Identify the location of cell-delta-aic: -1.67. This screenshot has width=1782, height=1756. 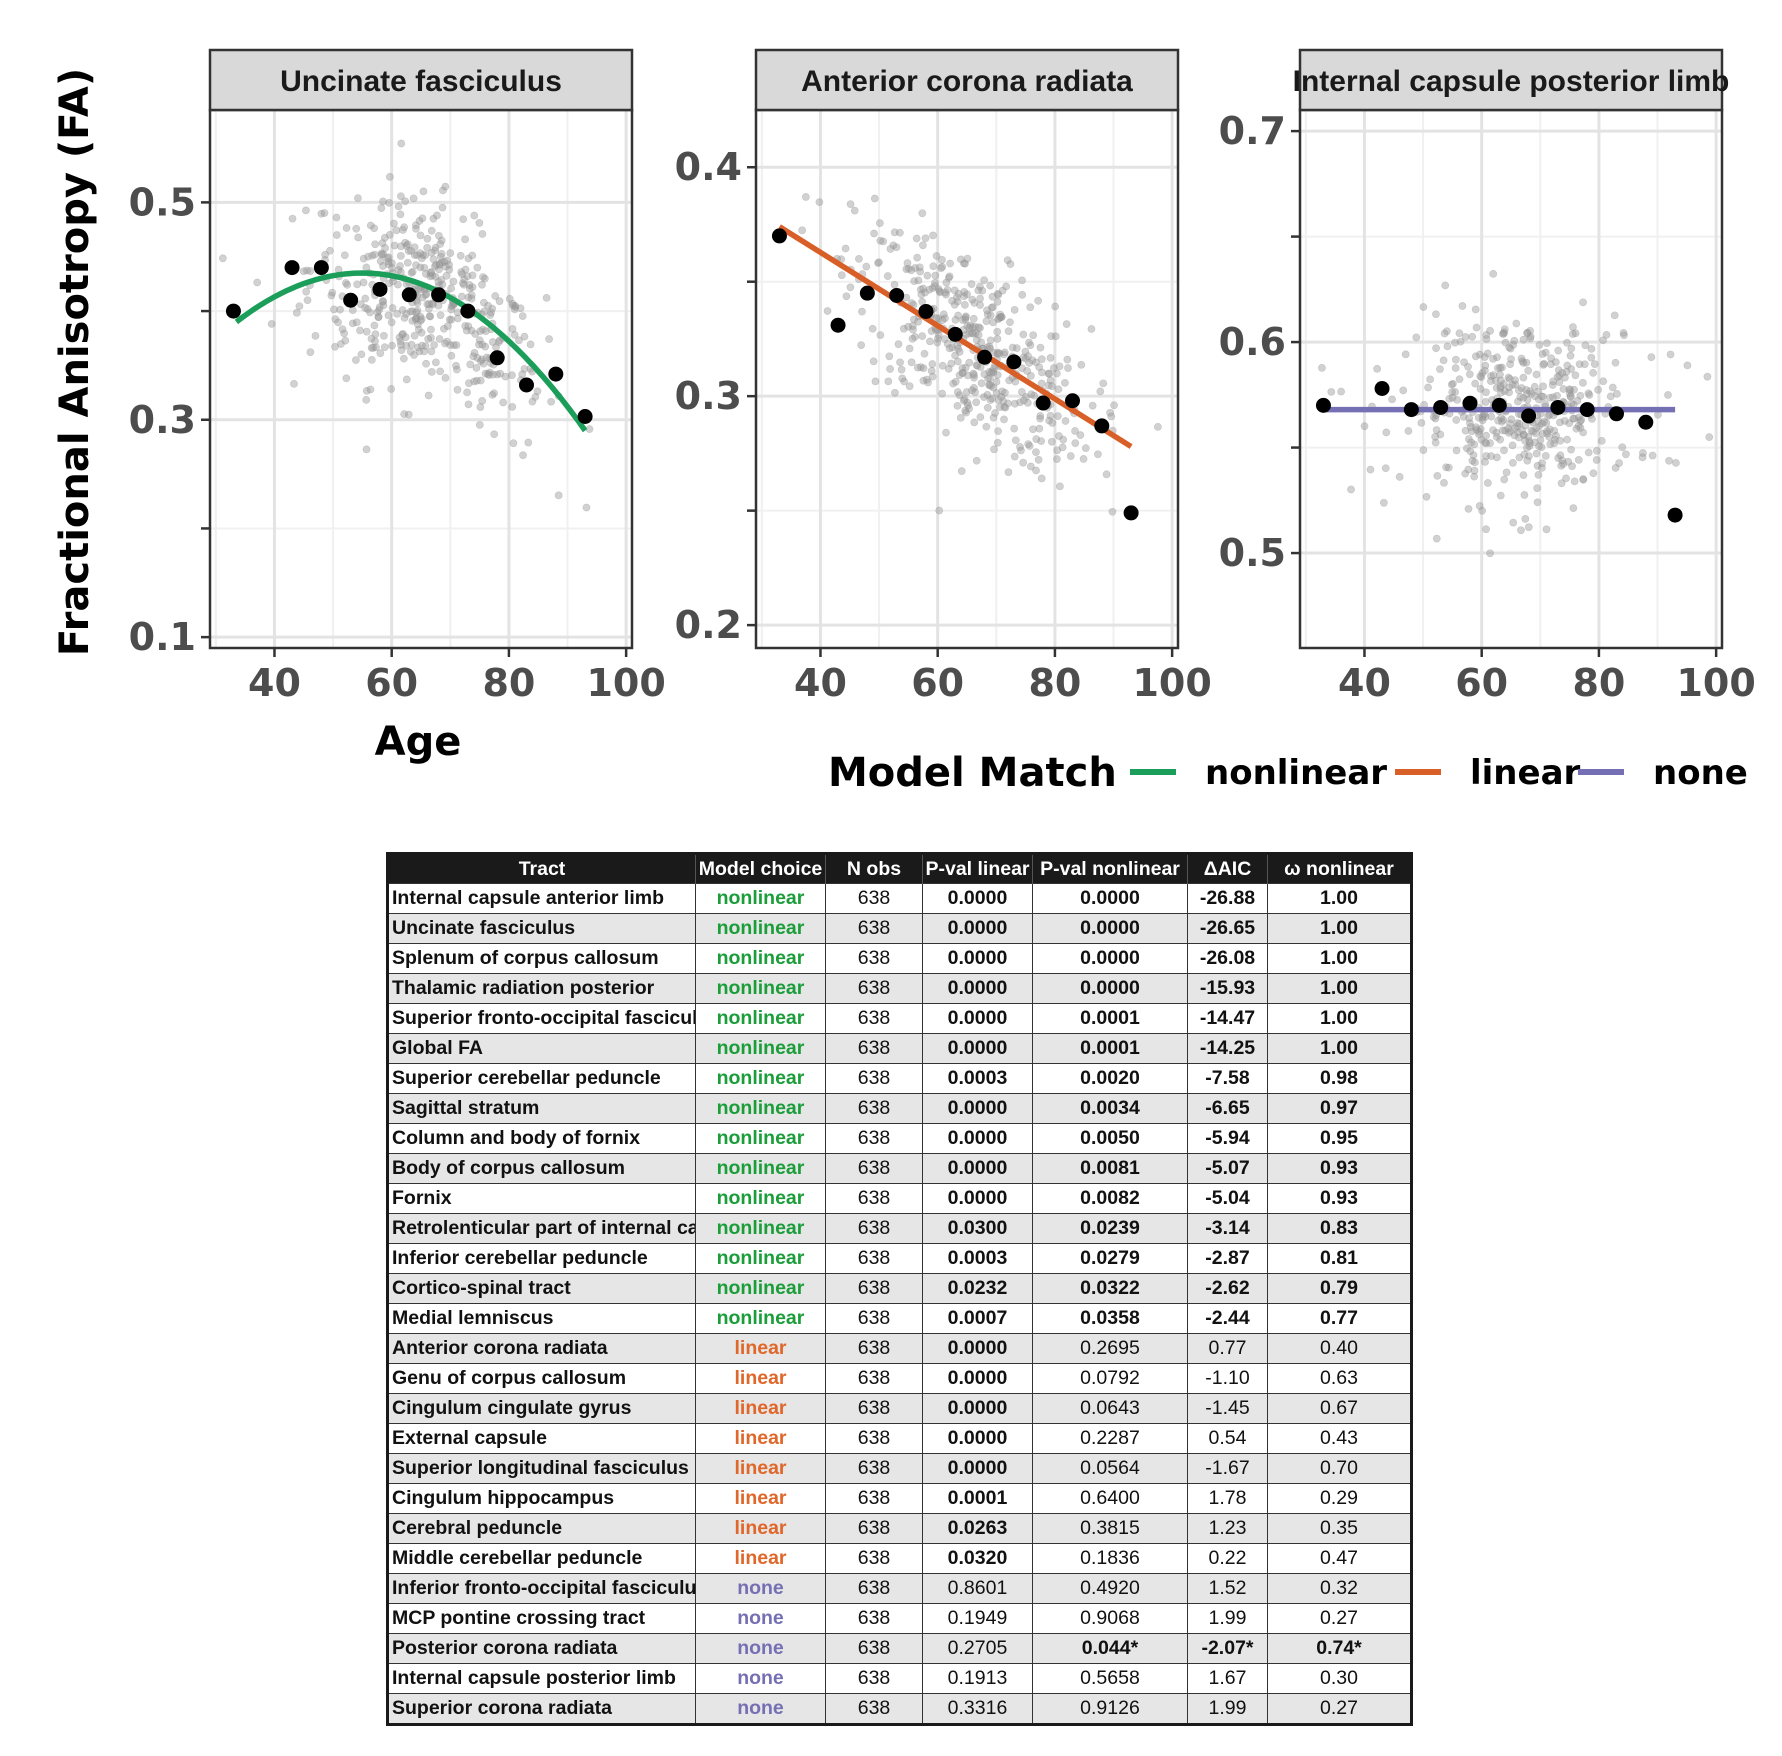
(1227, 1468).